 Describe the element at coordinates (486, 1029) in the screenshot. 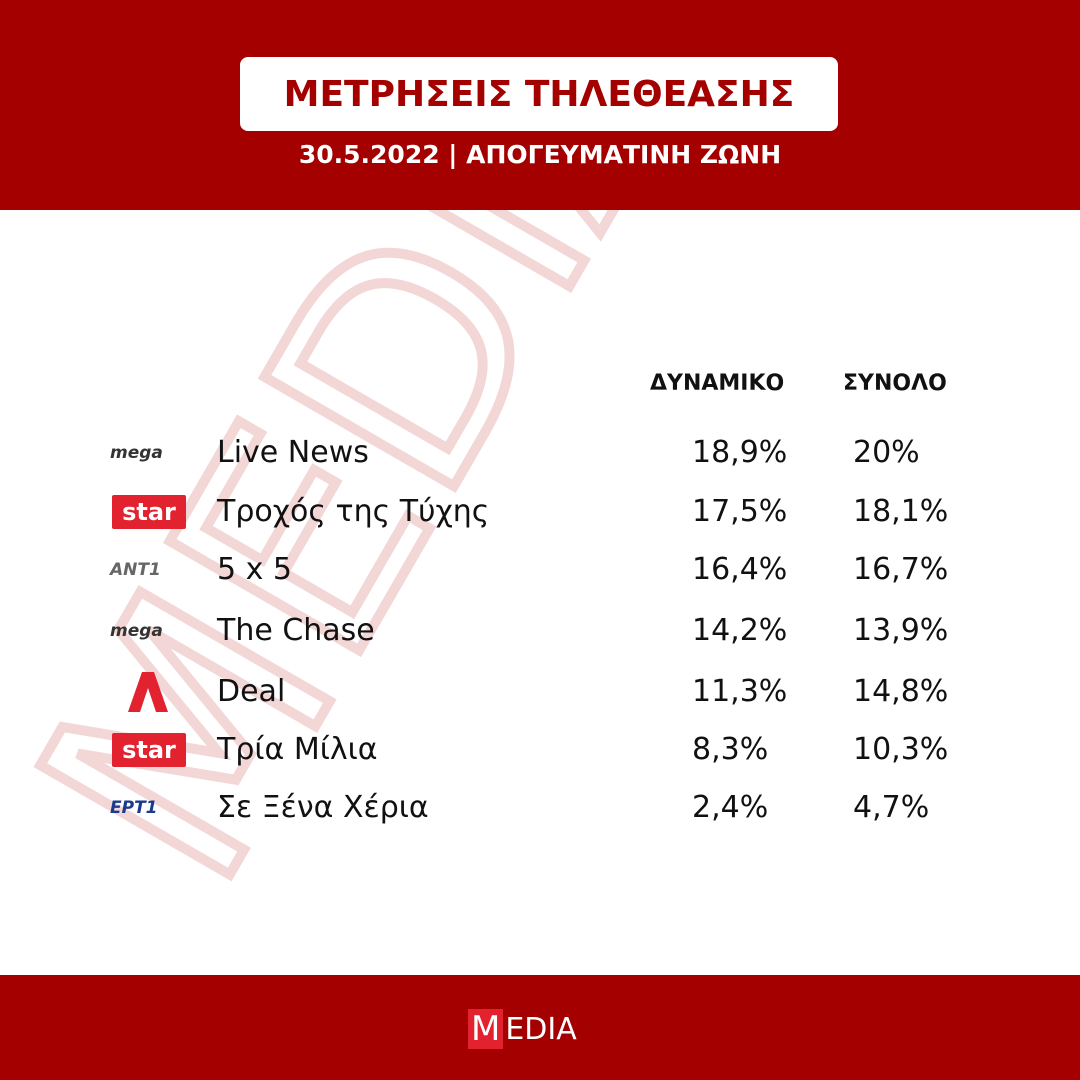

I see `footer-logo-m: M` at that location.